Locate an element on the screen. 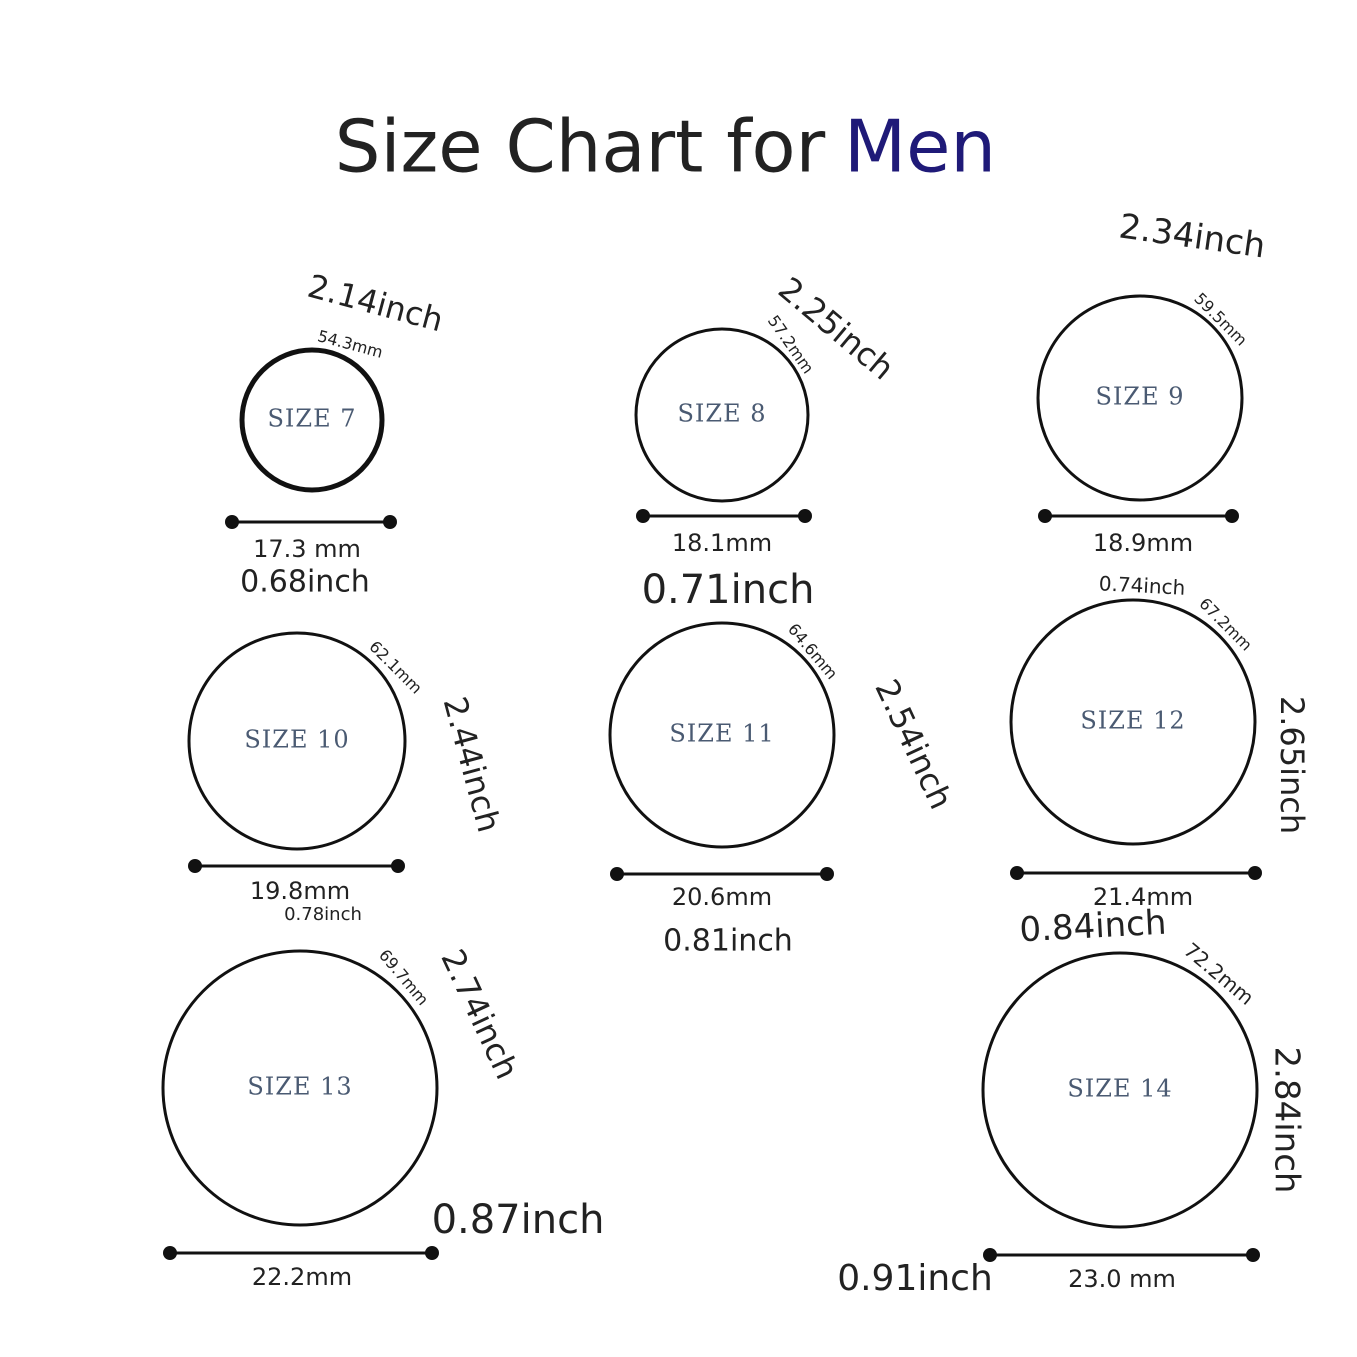 The image size is (1357, 1357). diameter-inch: 0.78inch is located at coordinates (323, 914).